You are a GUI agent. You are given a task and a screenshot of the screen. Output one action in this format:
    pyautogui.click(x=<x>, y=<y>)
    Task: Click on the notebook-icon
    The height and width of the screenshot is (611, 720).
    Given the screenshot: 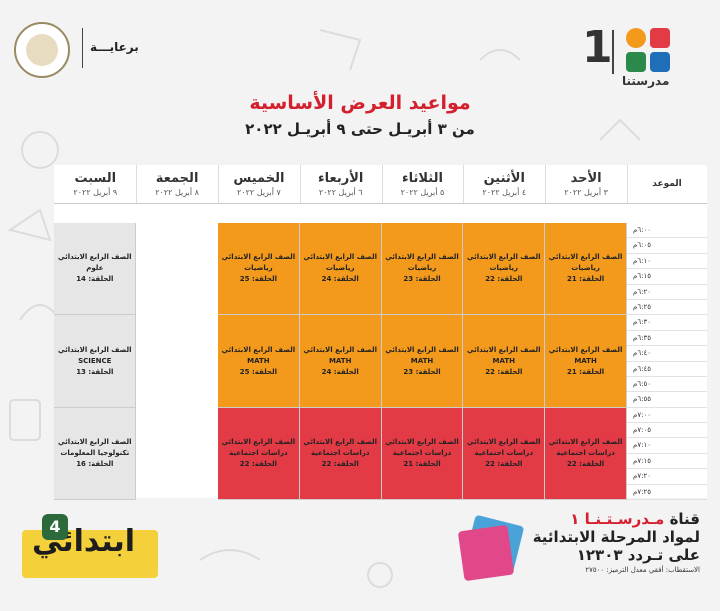 What is the action you would take?
    pyautogui.click(x=491, y=548)
    